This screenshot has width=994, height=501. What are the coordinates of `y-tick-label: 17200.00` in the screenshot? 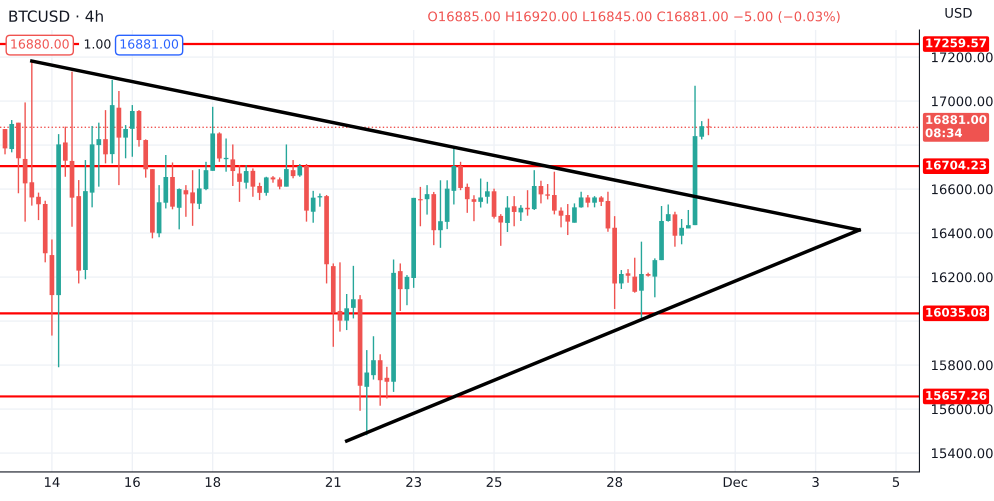 It's located at (962, 57).